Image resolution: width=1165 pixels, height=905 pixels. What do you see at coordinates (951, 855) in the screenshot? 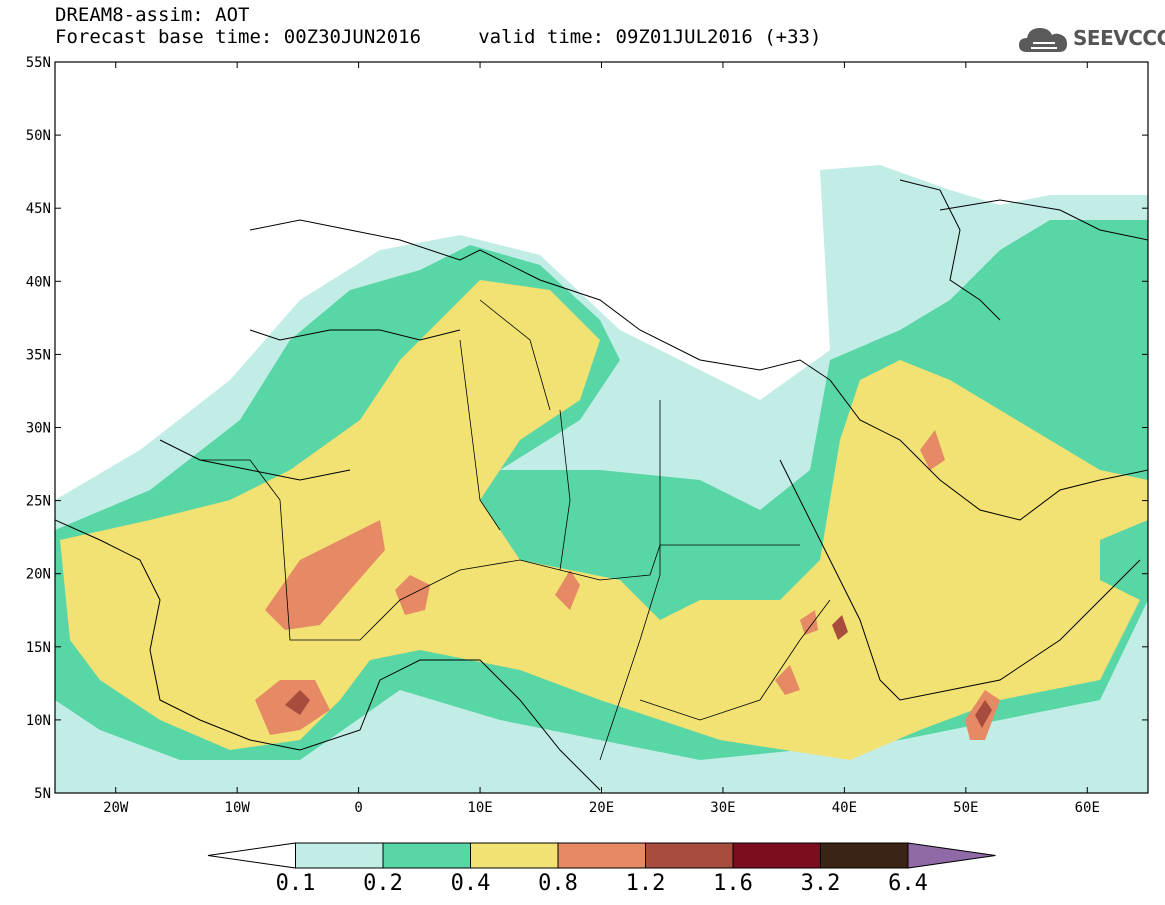
I see `colorbar-arrow-high` at bounding box center [951, 855].